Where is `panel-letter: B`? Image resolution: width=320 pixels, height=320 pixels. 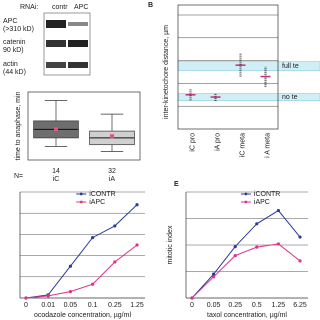 panel-letter: B is located at coordinates (150, 5).